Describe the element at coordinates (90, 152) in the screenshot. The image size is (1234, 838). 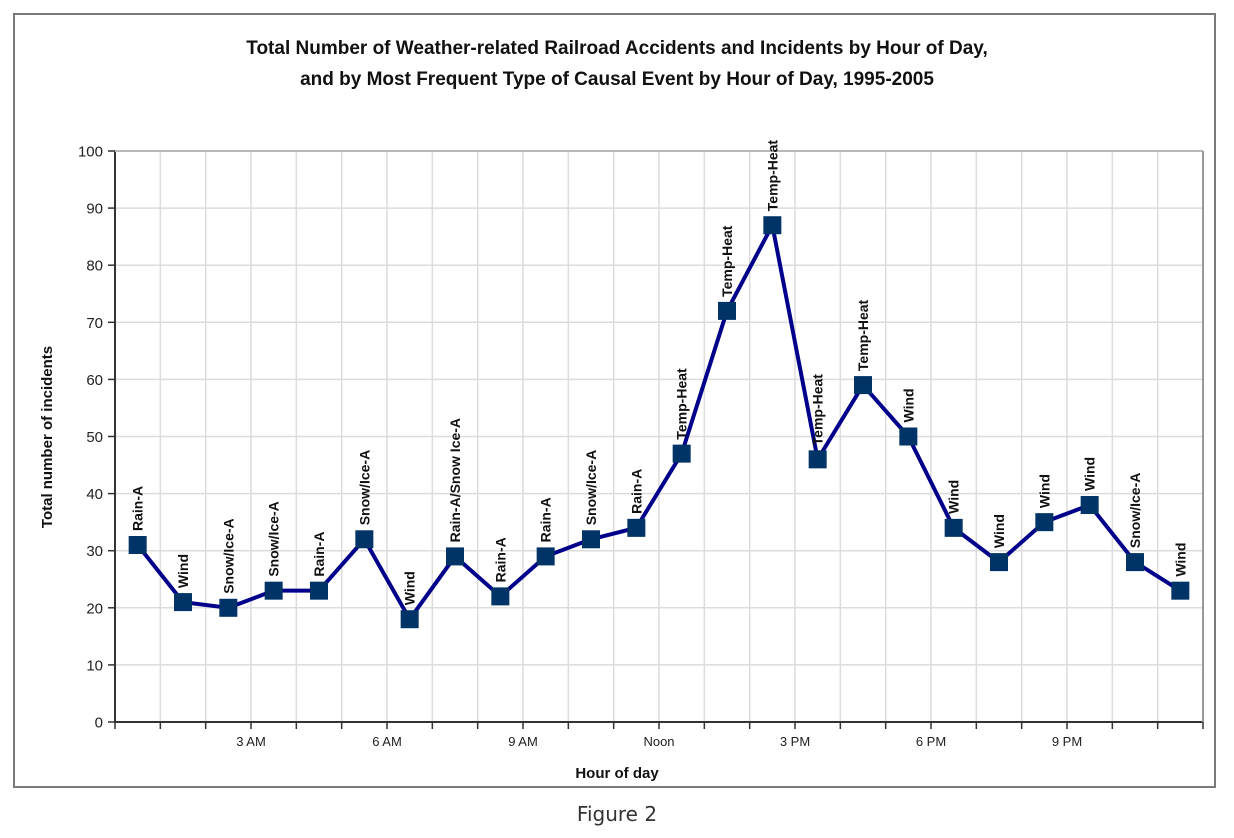
I see `y-tick-label: 100` at that location.